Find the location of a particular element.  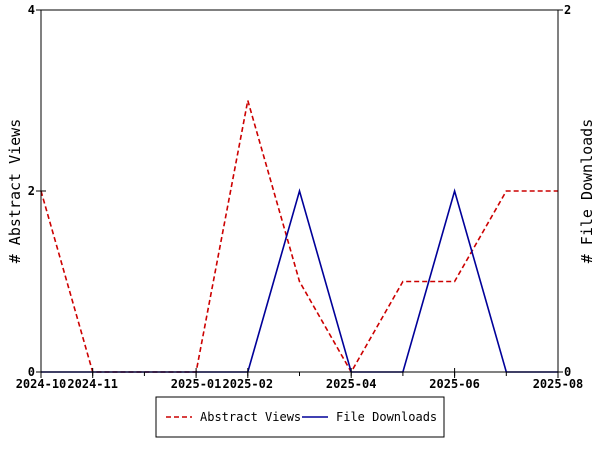

y2-tick-label: 2 is located at coordinates (567, 10).